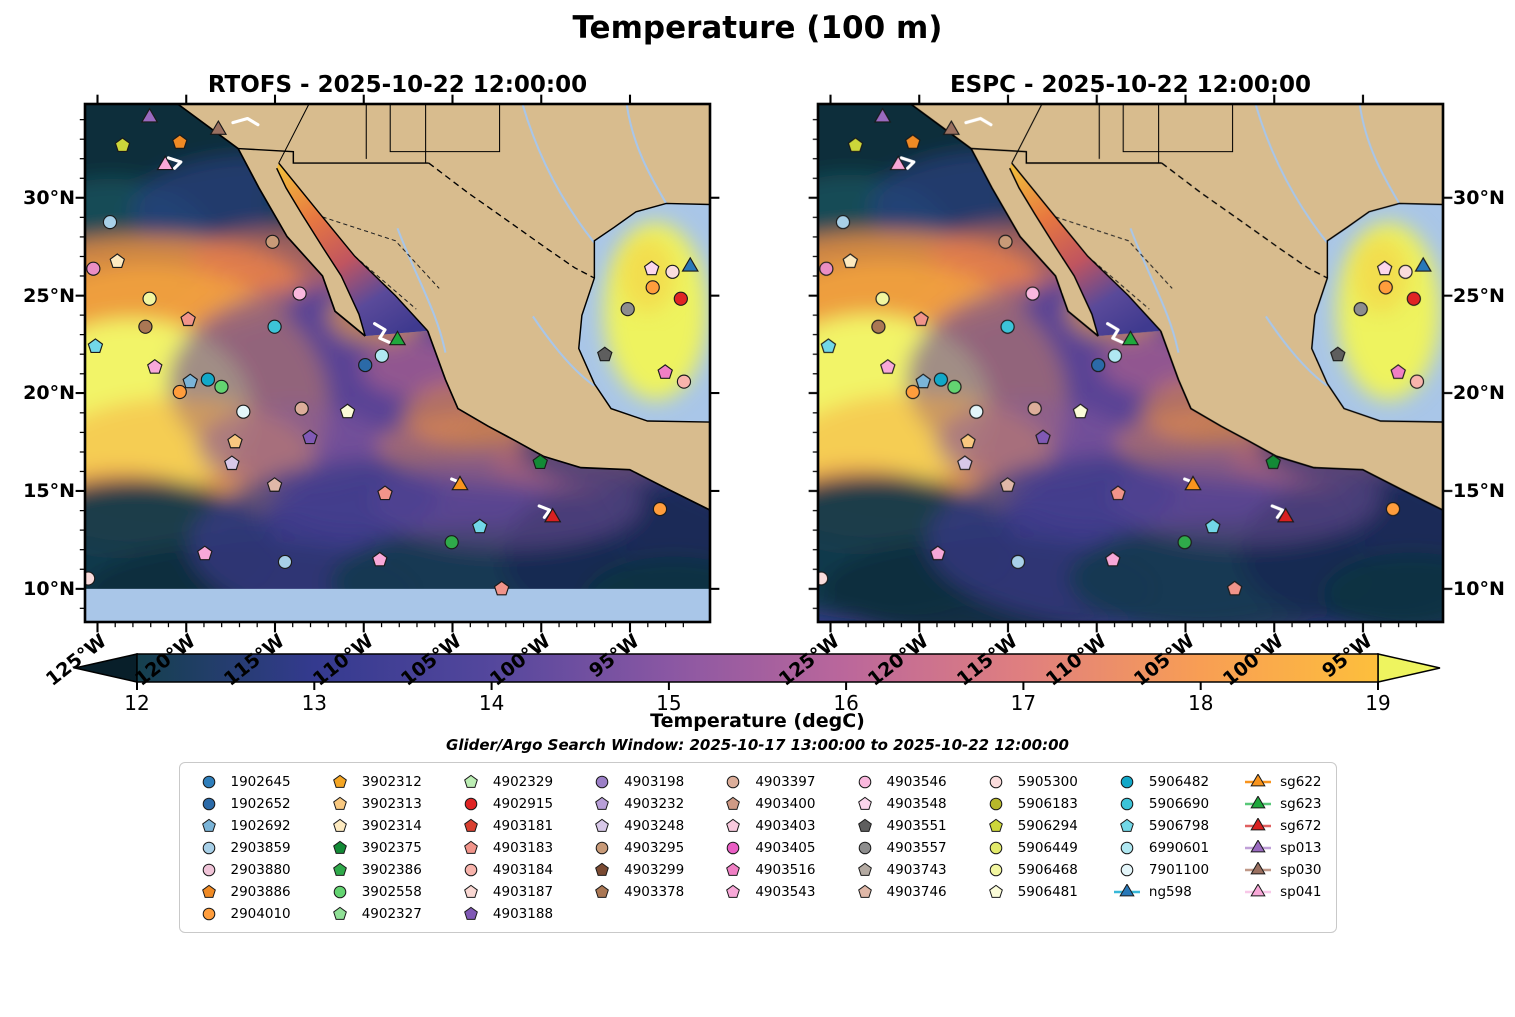 The width and height of the screenshot is (1515, 1017). What do you see at coordinates (373, 781) in the screenshot?
I see `legend-entry: 3902312` at bounding box center [373, 781].